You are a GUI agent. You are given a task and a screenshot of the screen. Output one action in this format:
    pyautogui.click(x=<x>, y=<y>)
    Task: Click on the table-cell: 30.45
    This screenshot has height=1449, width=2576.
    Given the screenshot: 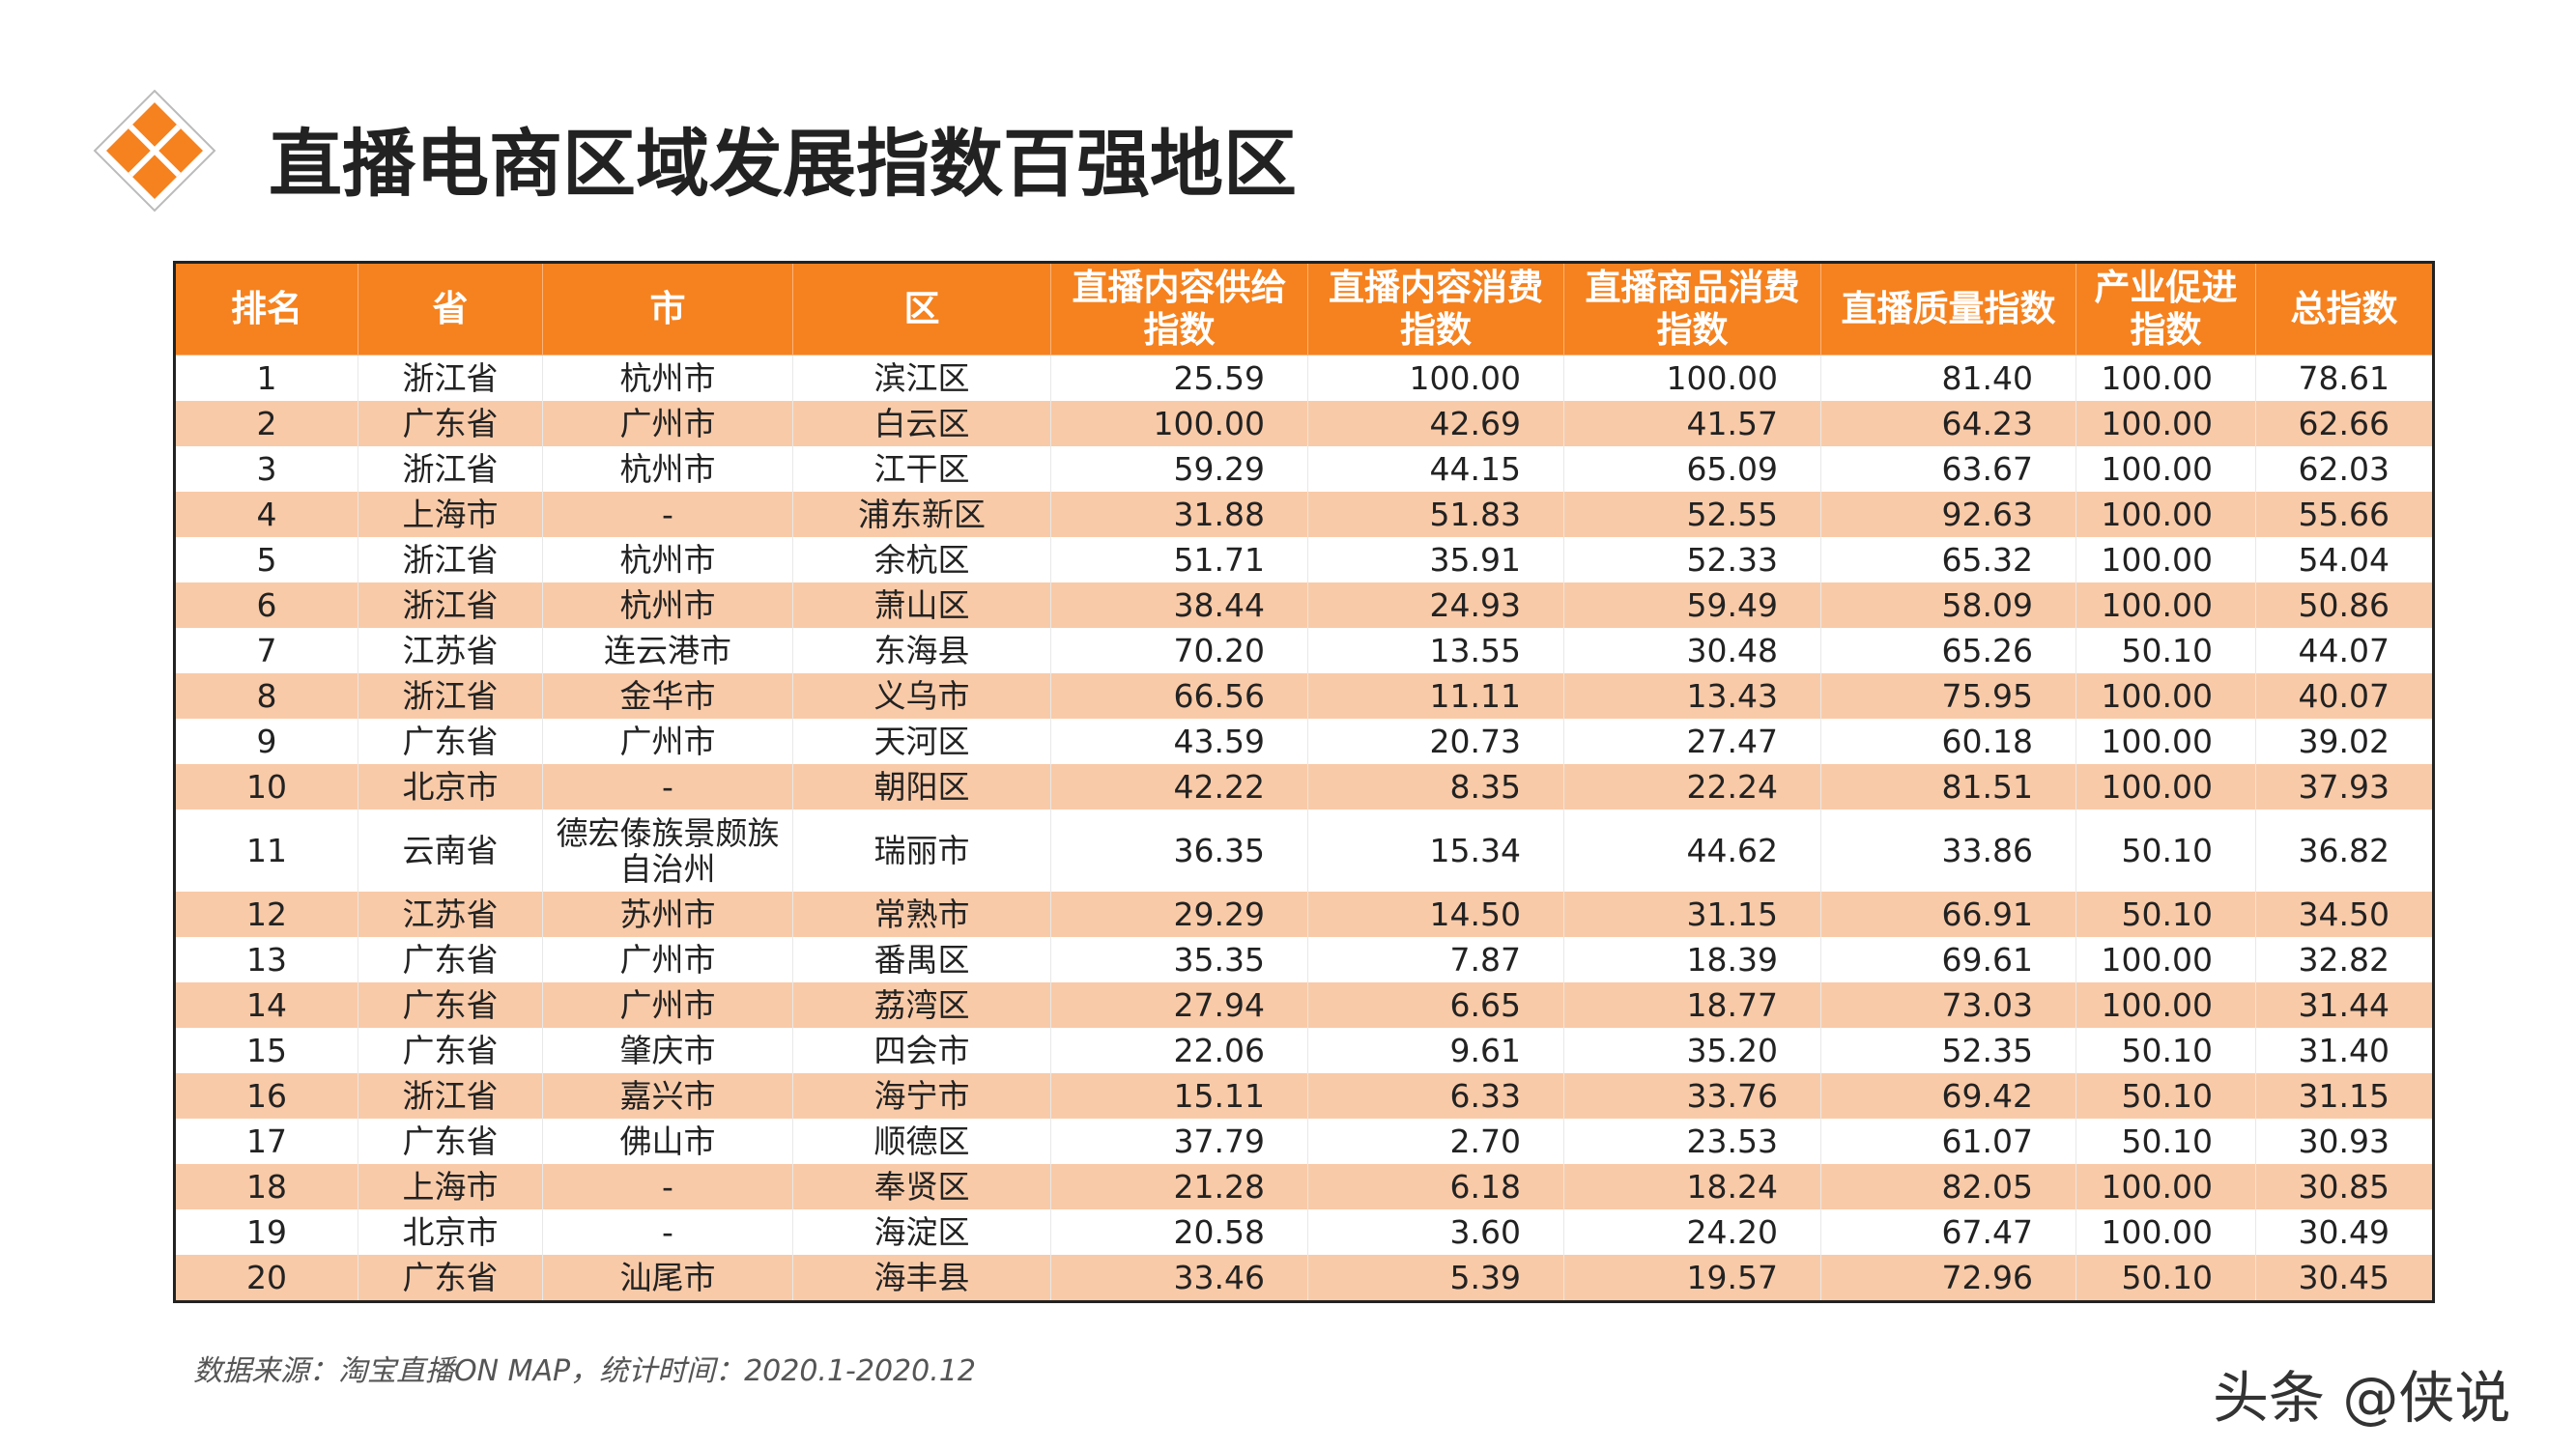 What is the action you would take?
    pyautogui.click(x=2345, y=1278)
    